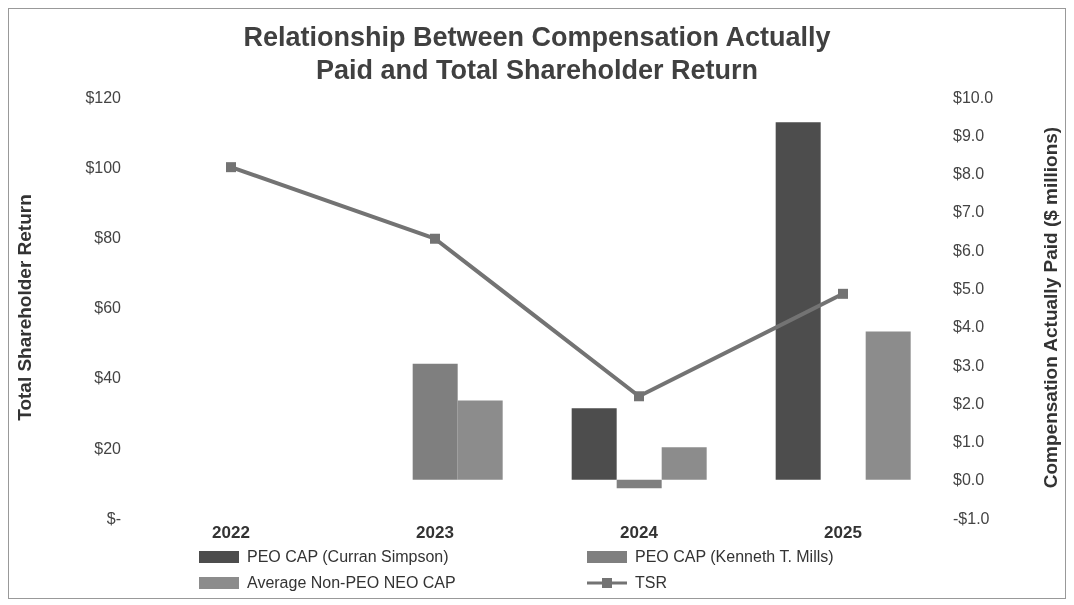  I want to click on legend-label: TSR, so click(651, 583).